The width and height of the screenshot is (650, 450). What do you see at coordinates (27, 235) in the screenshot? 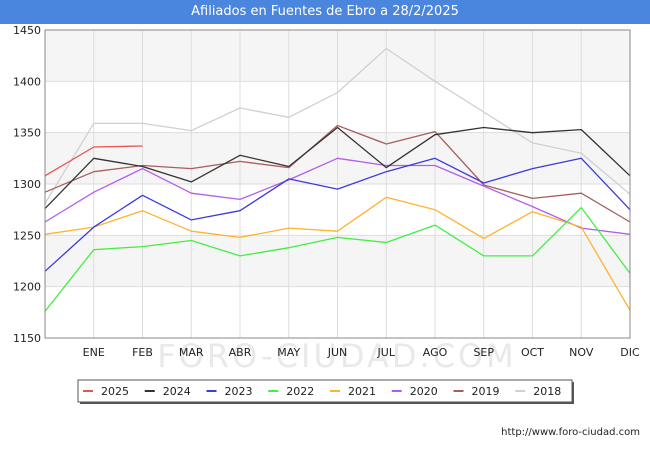
I see `y-tick-label: 1250` at bounding box center [27, 235].